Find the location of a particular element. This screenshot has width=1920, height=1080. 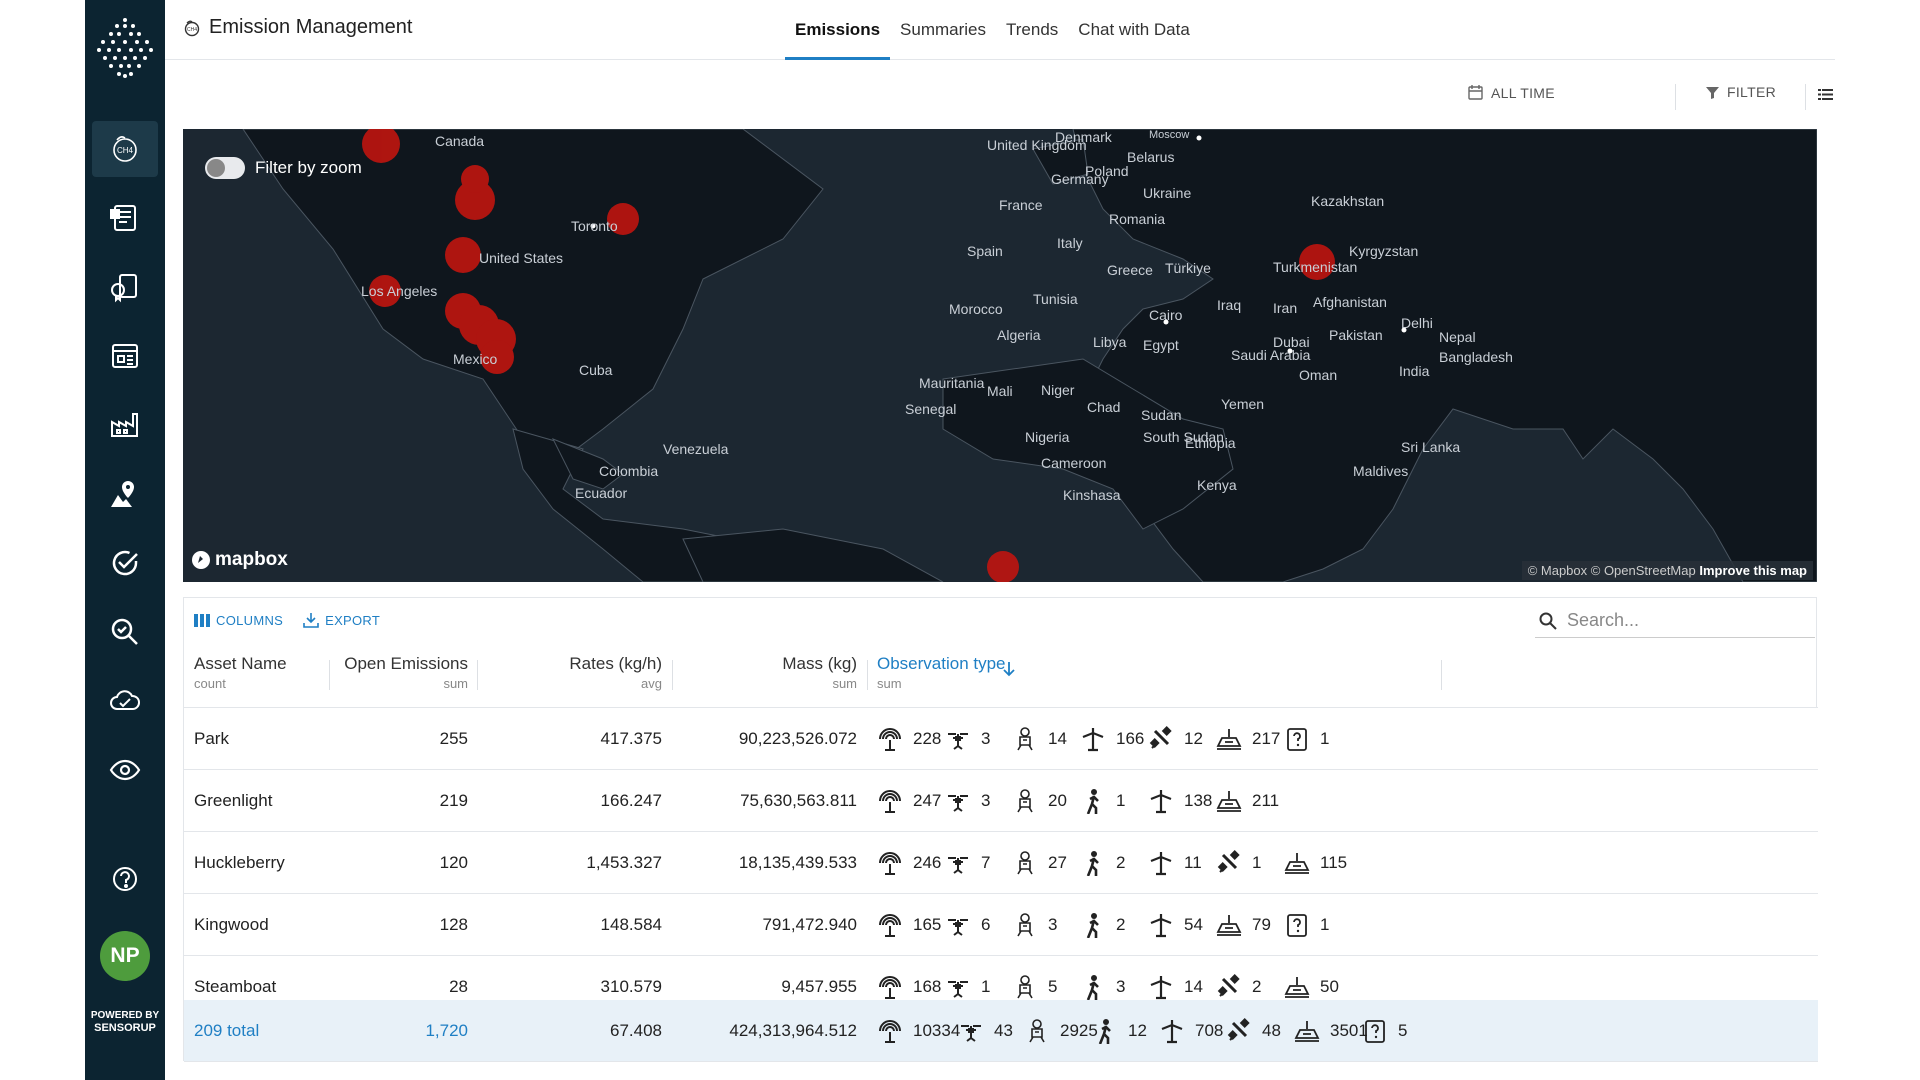

header-open-emissions: Open Emissions sum is located at coordinates (406, 672).